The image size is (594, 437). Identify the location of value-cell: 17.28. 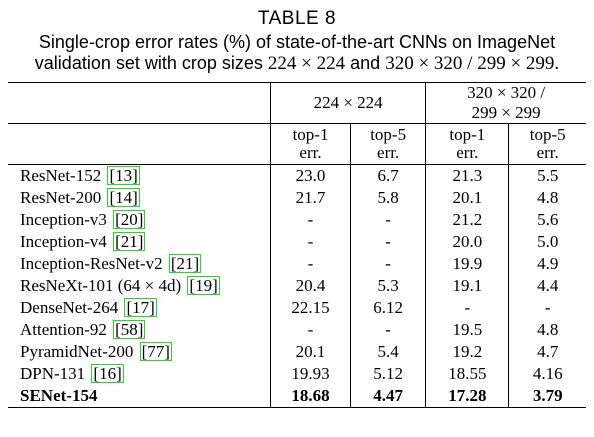
(467, 396).